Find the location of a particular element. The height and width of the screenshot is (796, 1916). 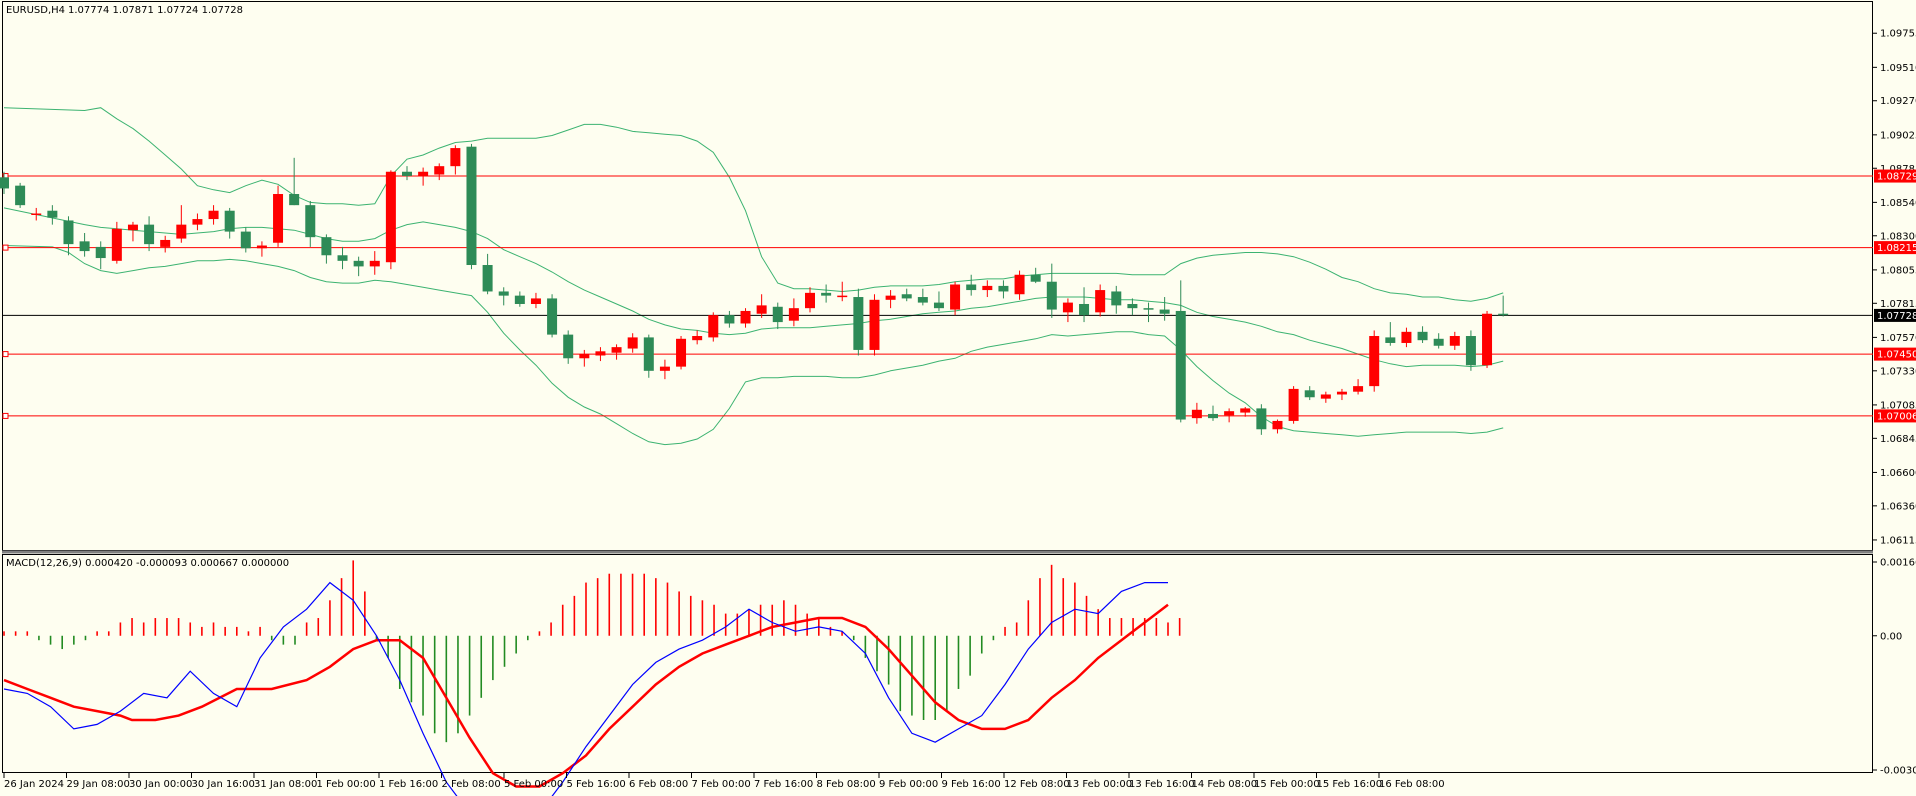

macd-tick-label: -0.003028 is located at coordinates (1898, 771).